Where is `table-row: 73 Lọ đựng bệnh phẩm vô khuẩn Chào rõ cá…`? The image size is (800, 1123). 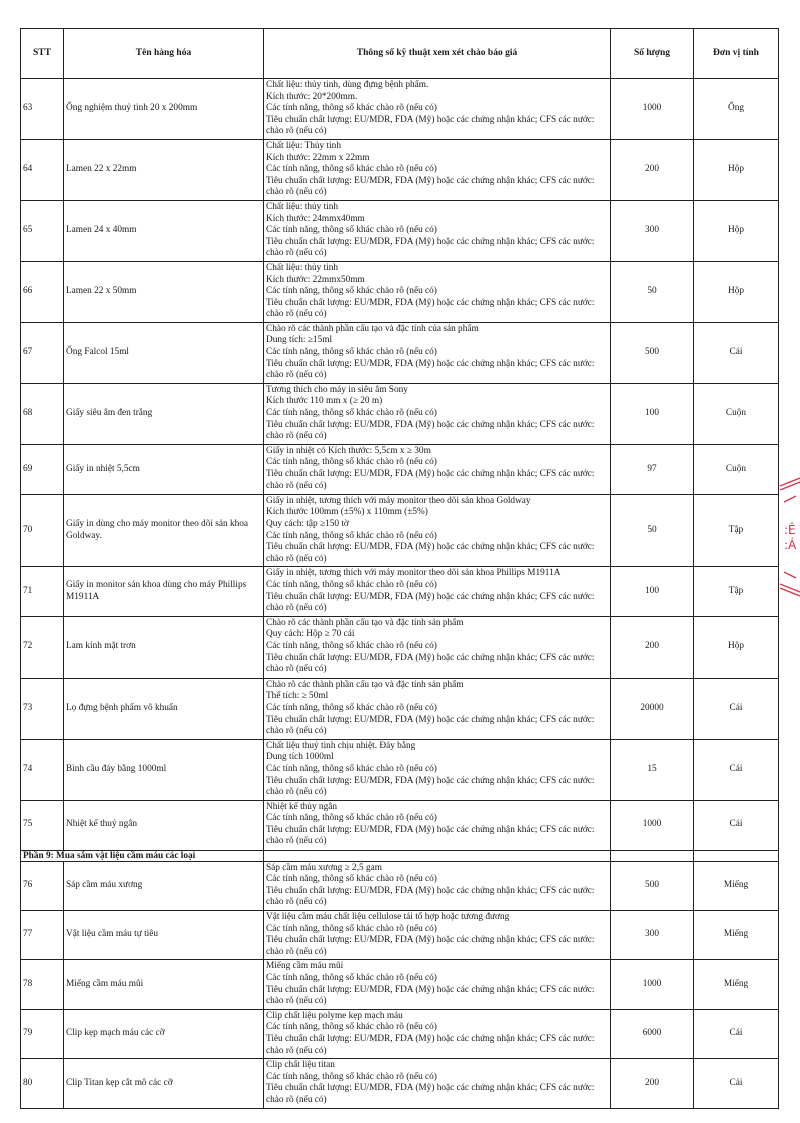 table-row: 73 Lọ đựng bệnh phẩm vô khuẩn Chào rõ cá… is located at coordinates (399, 708).